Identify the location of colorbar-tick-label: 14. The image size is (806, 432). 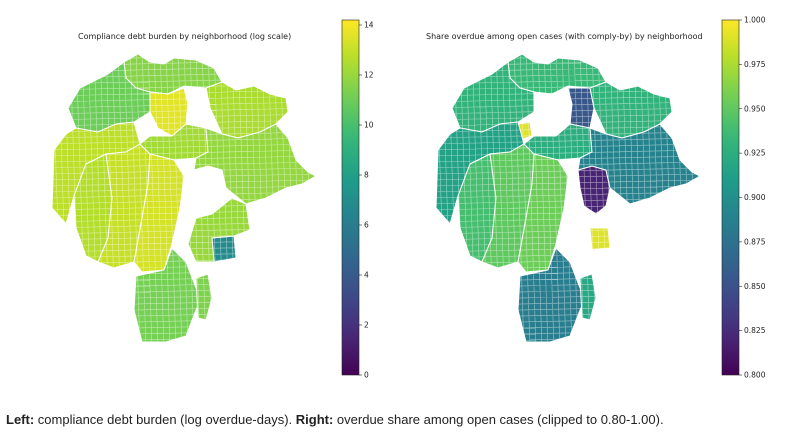
(369, 25).